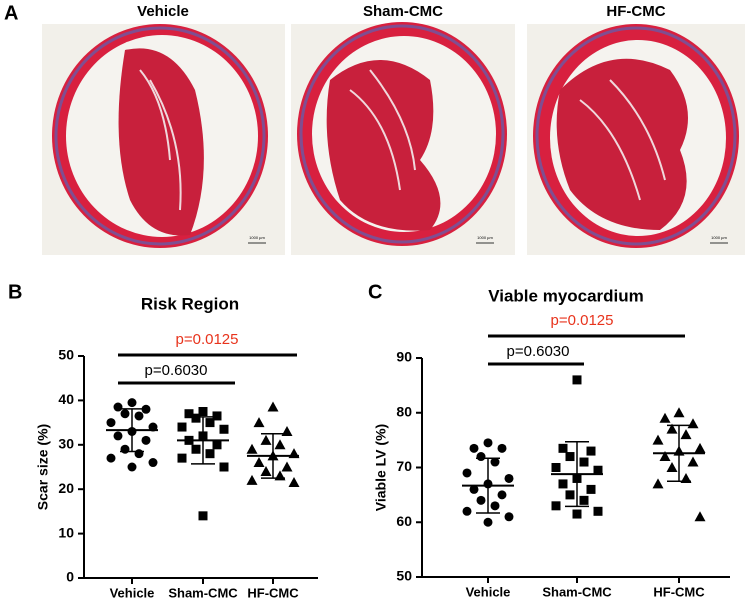 Image resolution: width=747 pixels, height=605 pixels. I want to click on image-title: HF-CMC, so click(635, 11).